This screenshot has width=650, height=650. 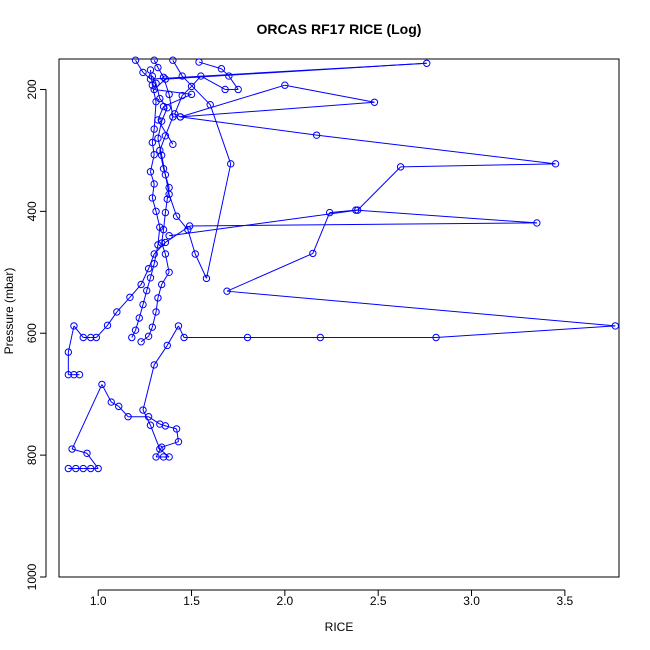 I want to click on data-series, so click(x=191, y=169).